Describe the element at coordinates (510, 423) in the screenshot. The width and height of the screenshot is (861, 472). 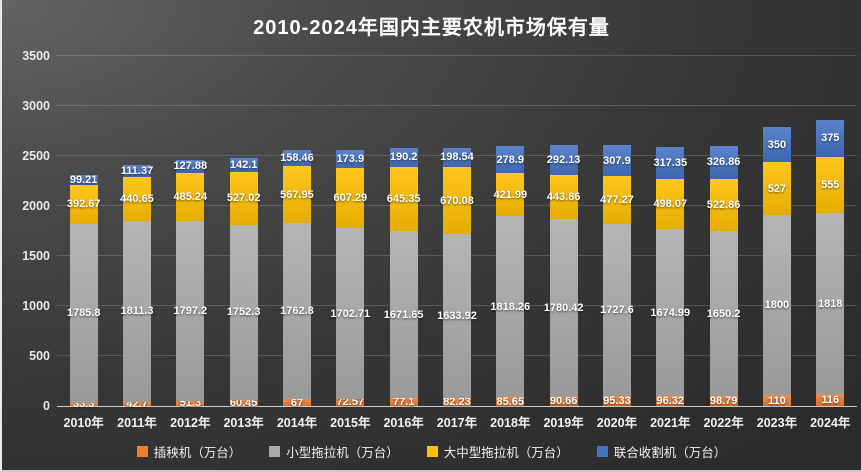
I see `x-axis-label: 2018年` at that location.